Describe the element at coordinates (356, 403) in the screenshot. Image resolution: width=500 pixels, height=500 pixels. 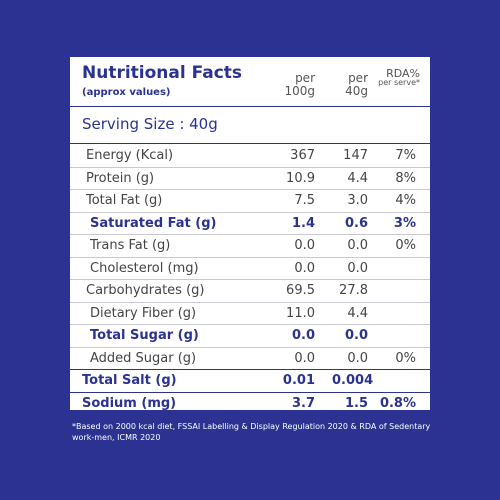
I see `value-per-40g: 1.5` at that location.